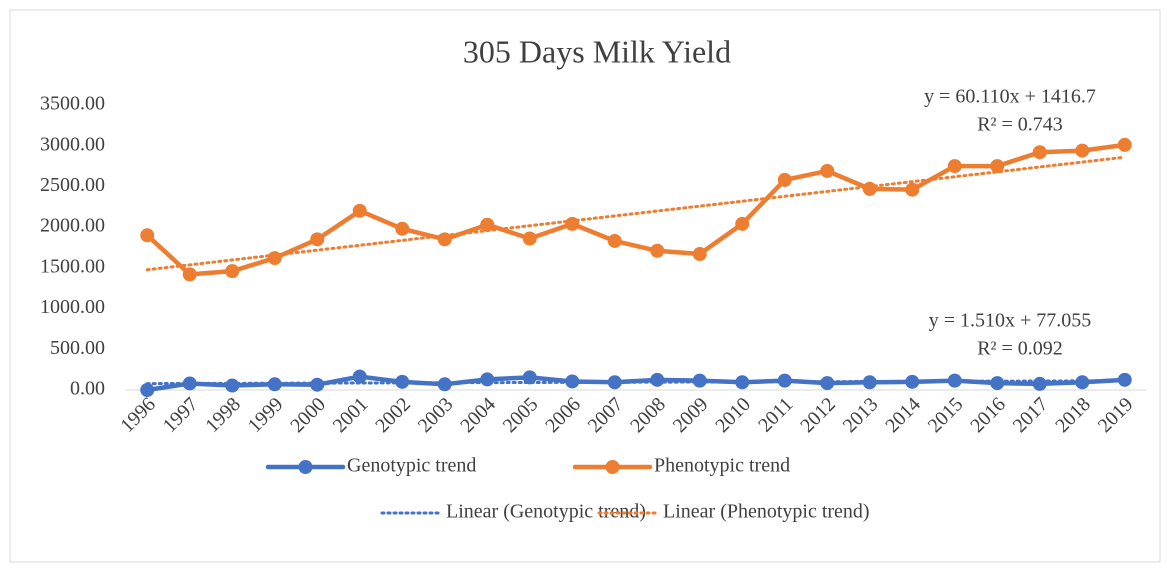 The width and height of the screenshot is (1167, 569). Describe the element at coordinates (636, 383) in the screenshot. I see `series-line` at that location.